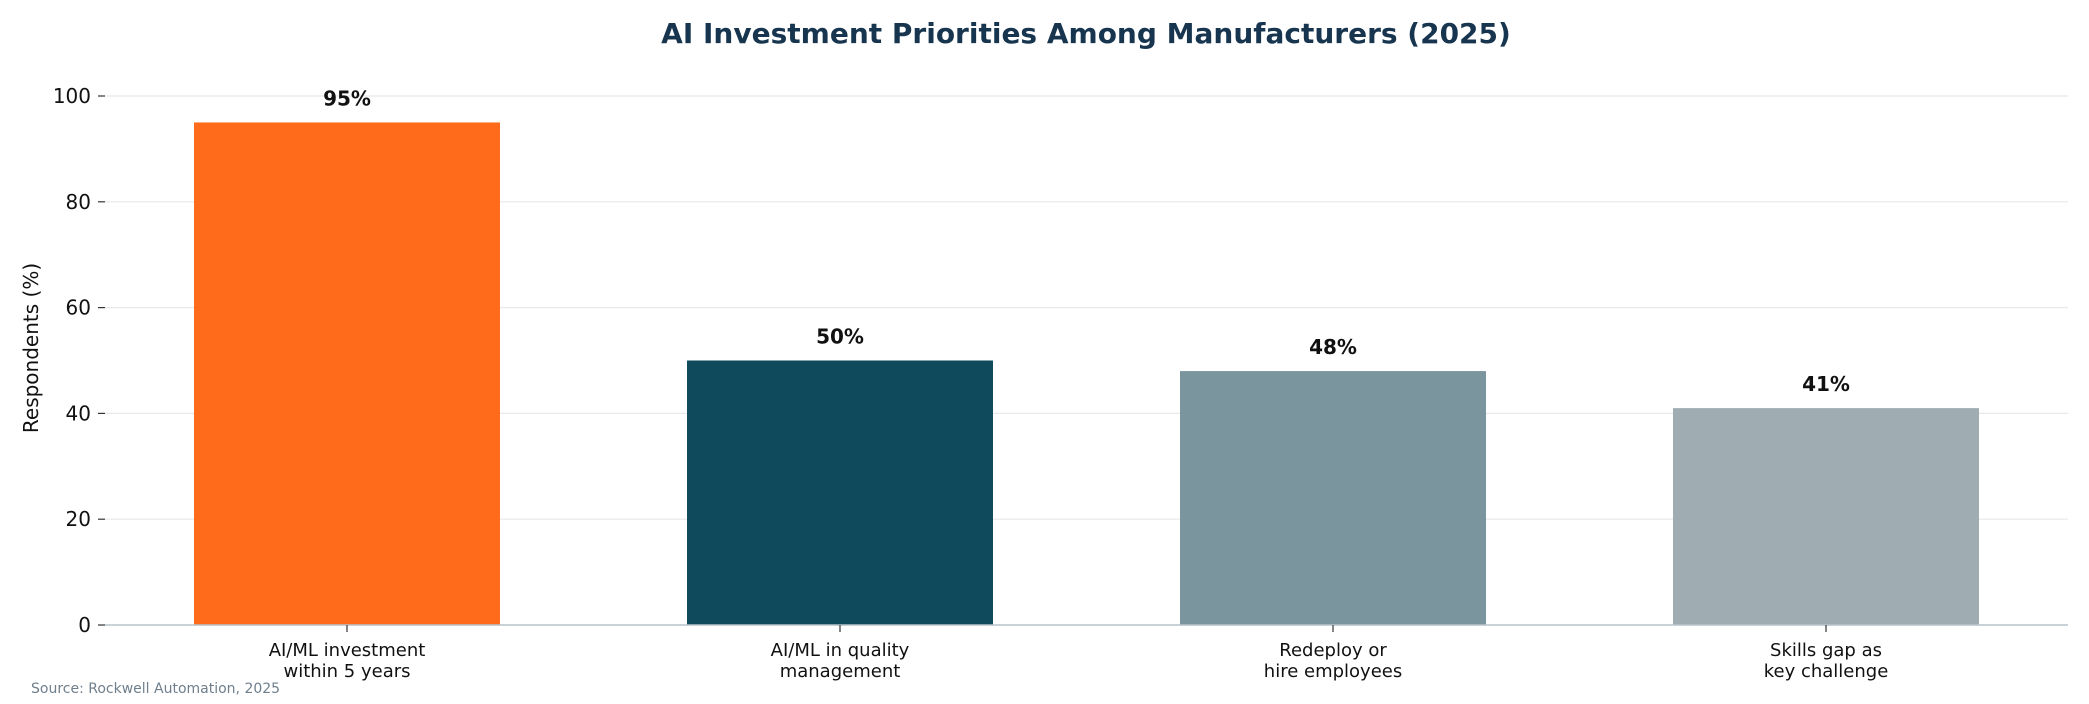  I want to click on data-label: 48%, so click(1333, 347).